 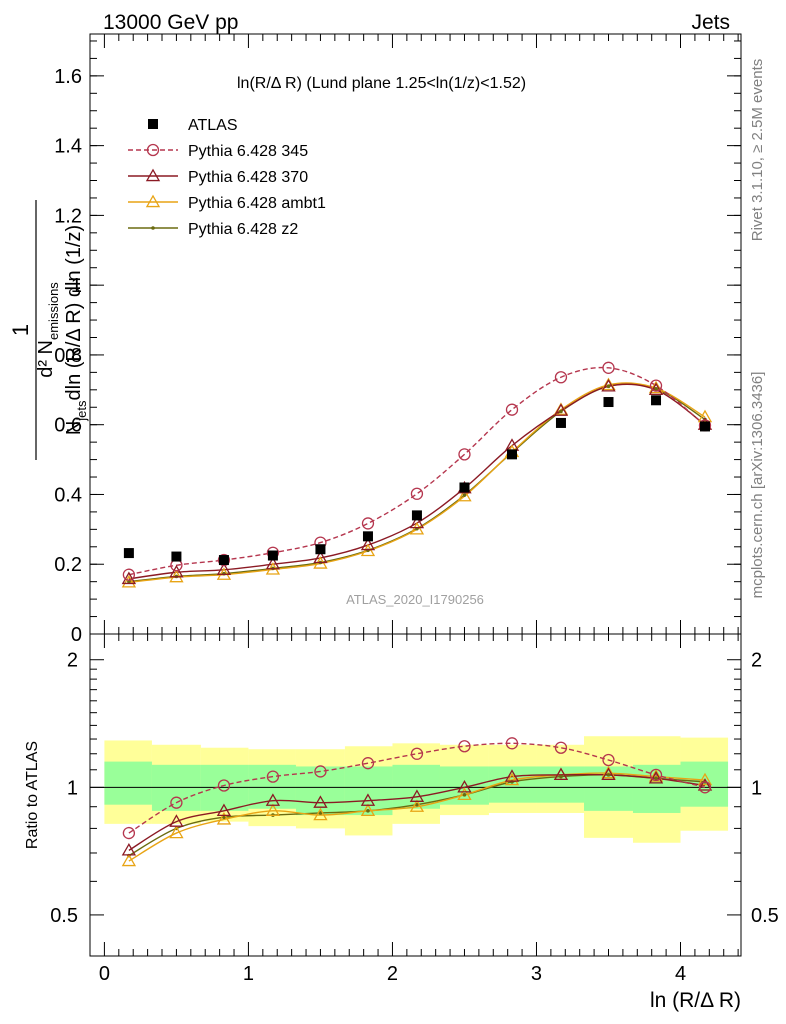 I want to click on ratio-y-tick-label-right: 0.5, so click(x=765, y=916).